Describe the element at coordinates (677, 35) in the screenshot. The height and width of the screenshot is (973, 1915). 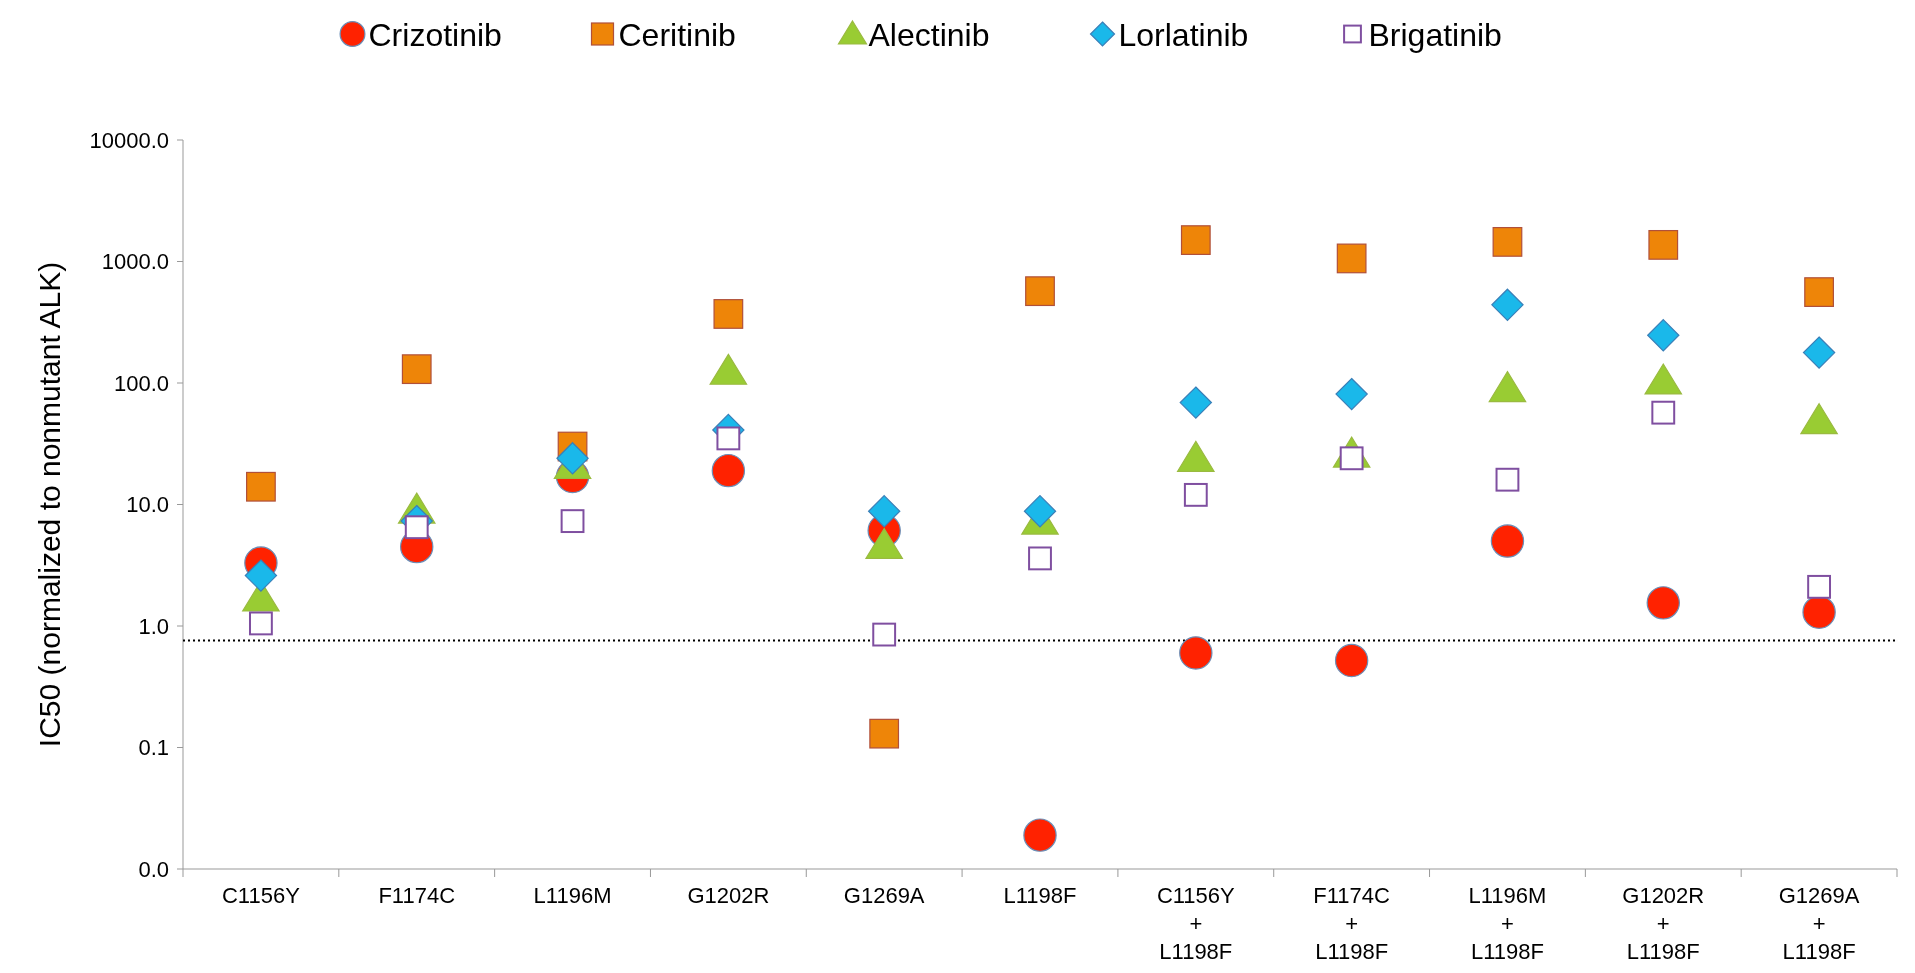
I see `legend-label: Ceritinib` at that location.